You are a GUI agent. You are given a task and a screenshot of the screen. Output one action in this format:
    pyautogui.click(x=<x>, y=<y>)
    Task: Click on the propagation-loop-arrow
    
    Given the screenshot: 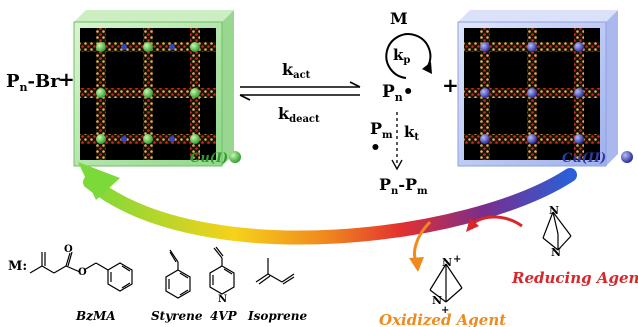 What is the action you would take?
    pyautogui.click(x=408, y=56)
    